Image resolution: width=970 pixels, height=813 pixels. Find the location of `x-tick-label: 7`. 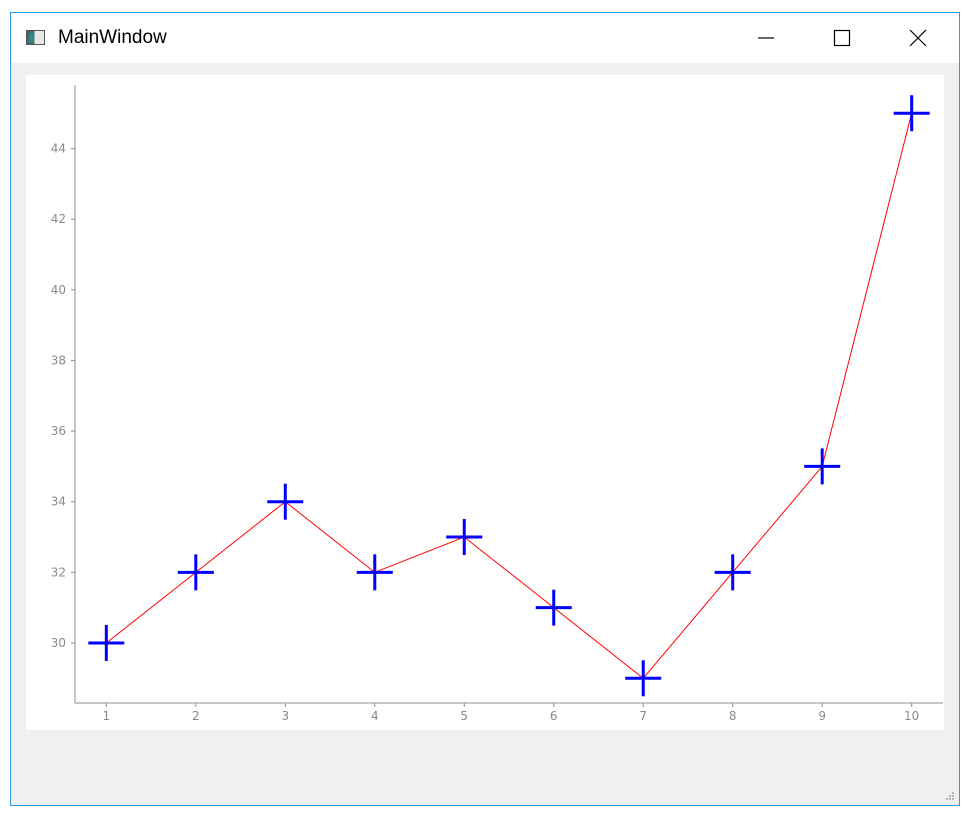

x-tick-label: 7 is located at coordinates (643, 716).